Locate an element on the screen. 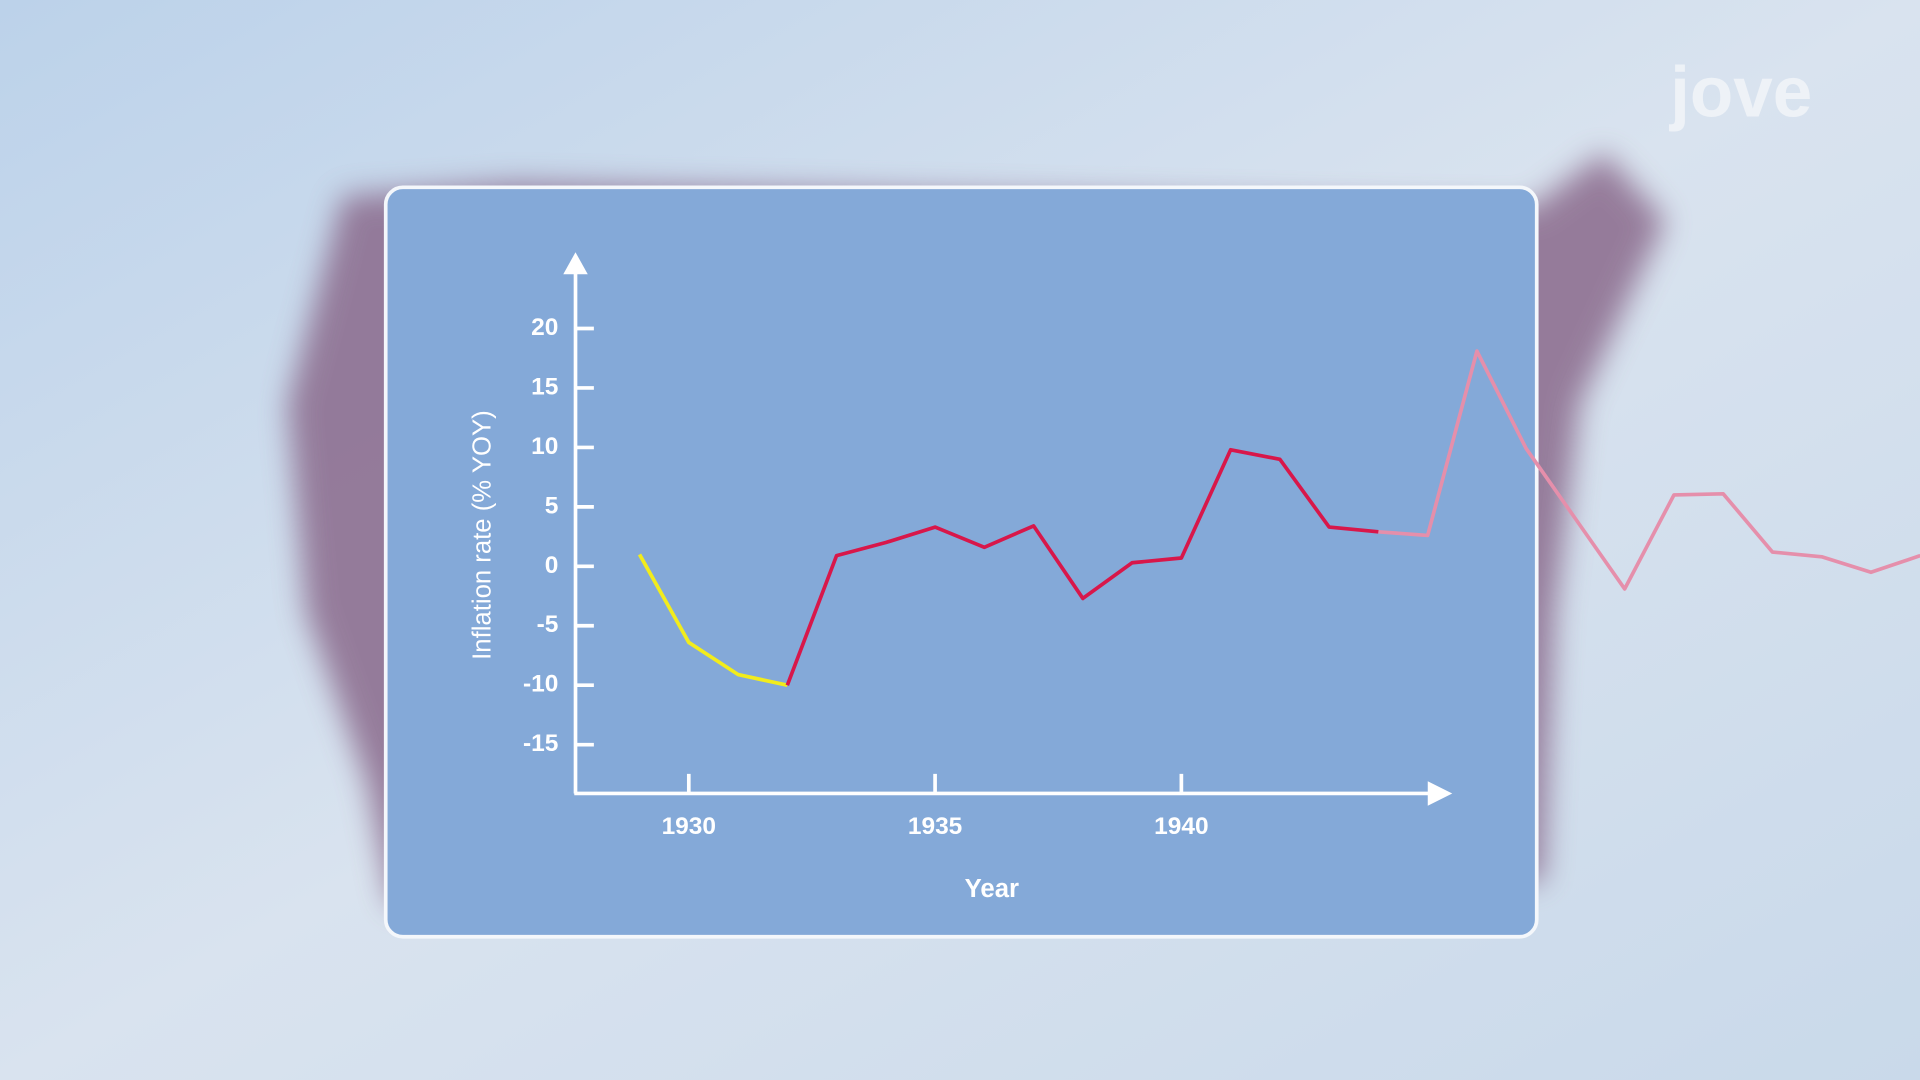 Image resolution: width=1920 pixels, height=1080 pixels. y-tick-label: 5 is located at coordinates (552, 505).